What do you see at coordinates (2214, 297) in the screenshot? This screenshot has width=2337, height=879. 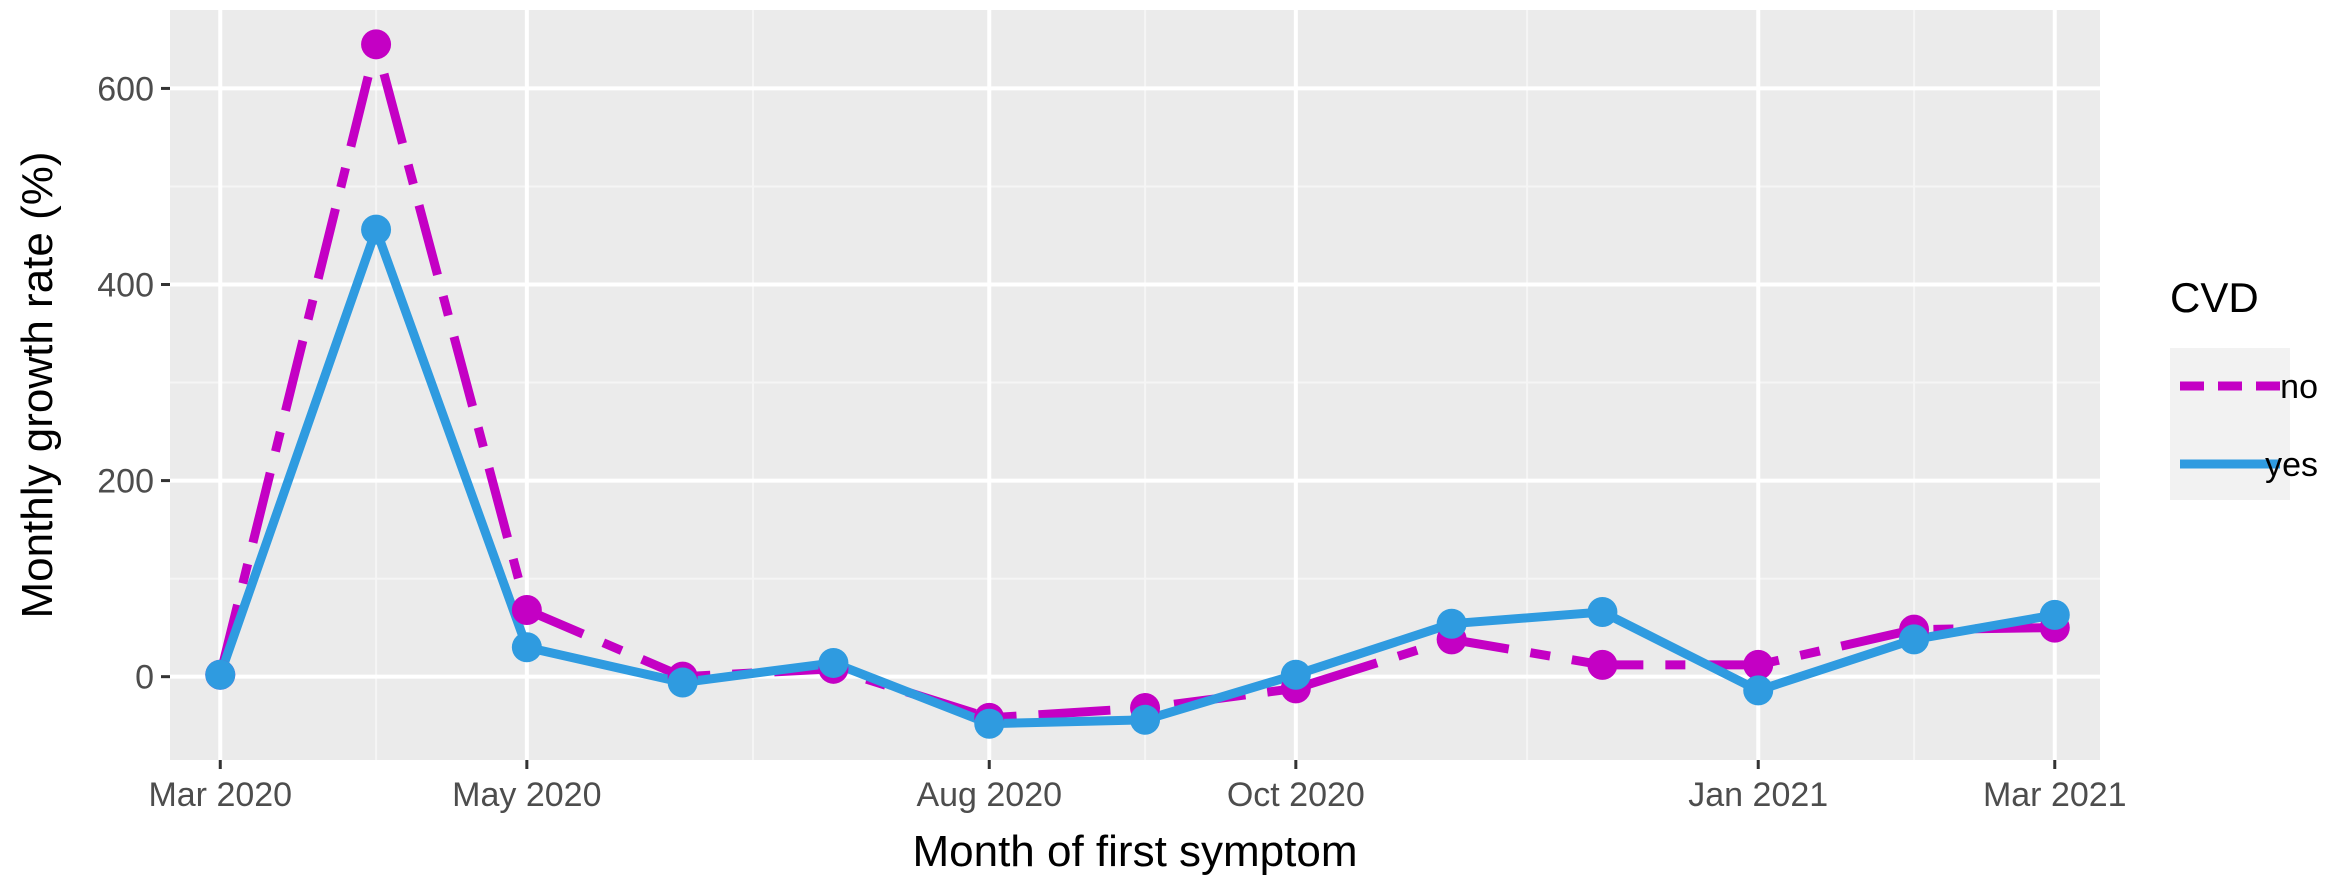 I see `legend-title: CVD` at bounding box center [2214, 297].